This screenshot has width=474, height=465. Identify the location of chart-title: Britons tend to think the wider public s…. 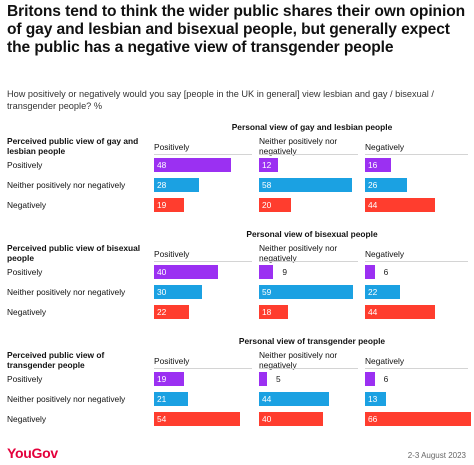
(236, 29).